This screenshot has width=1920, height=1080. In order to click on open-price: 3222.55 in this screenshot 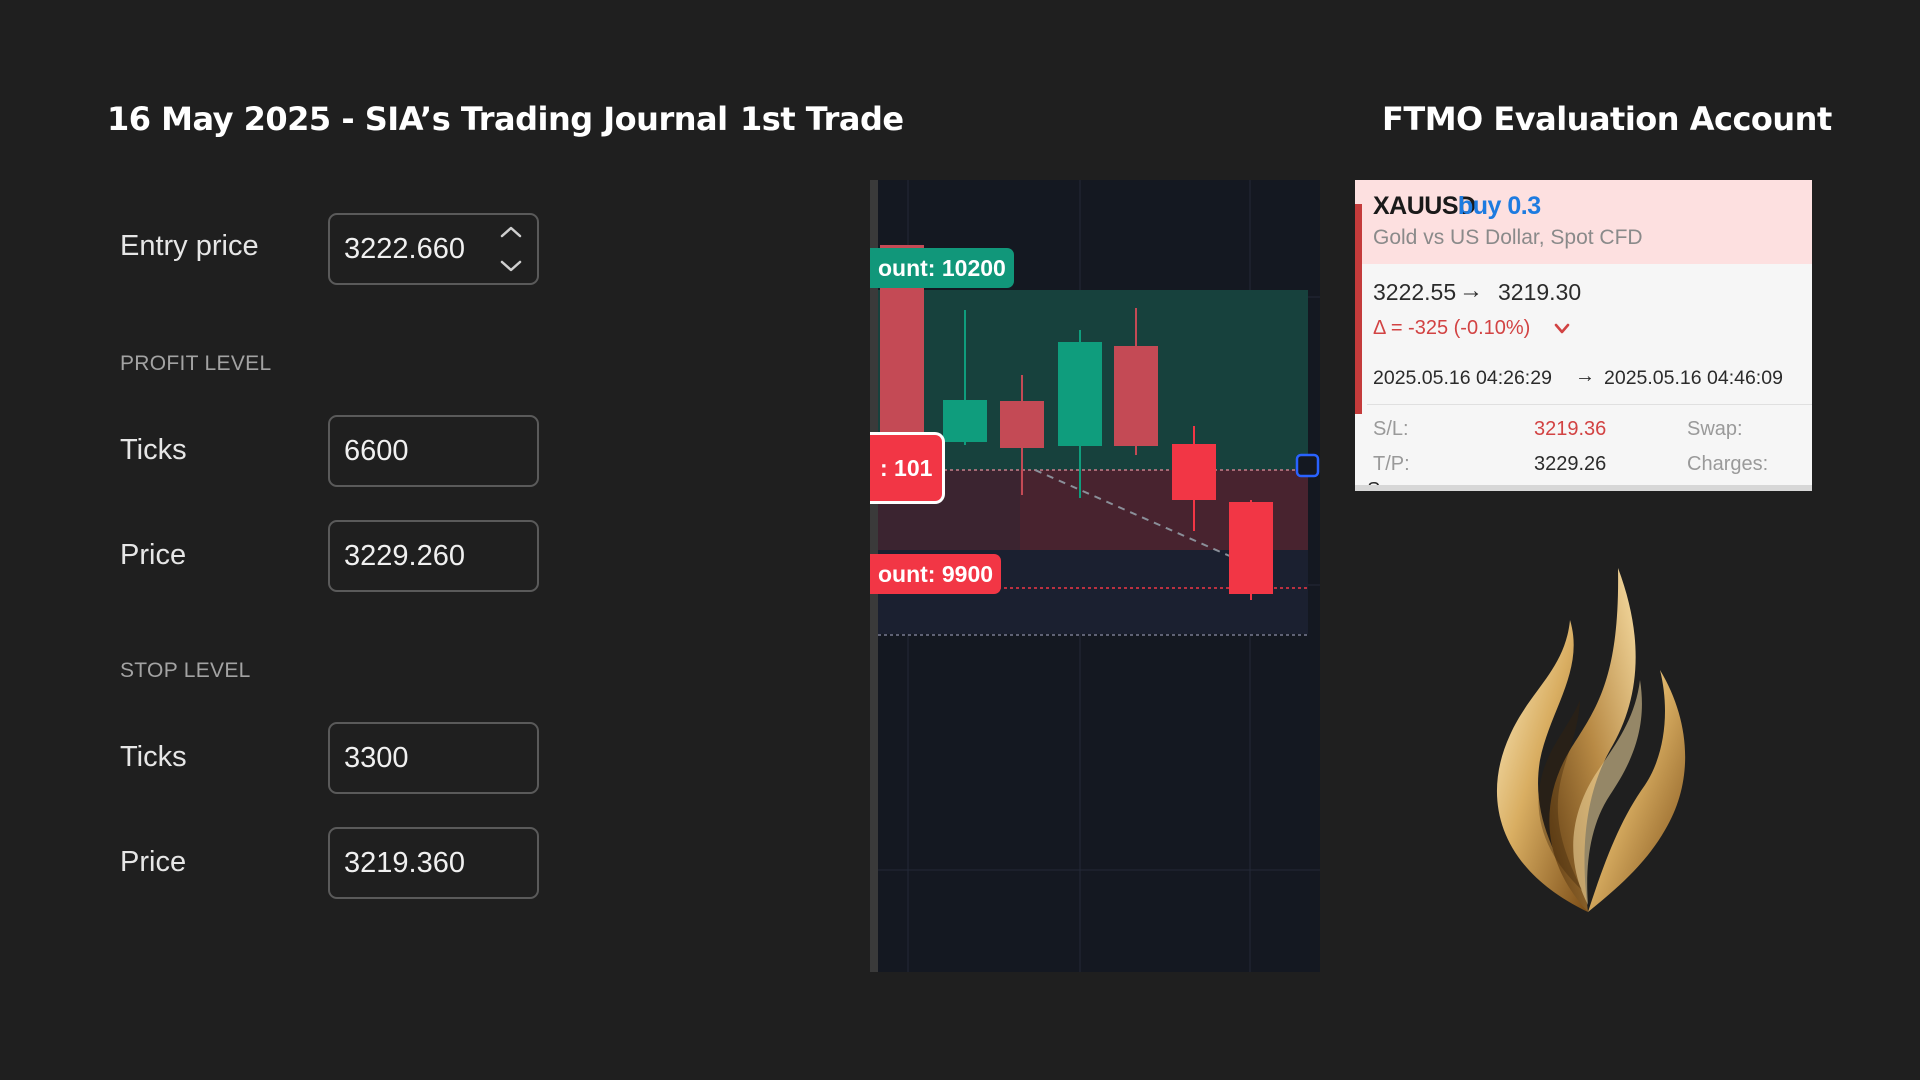, I will do `click(1415, 292)`.